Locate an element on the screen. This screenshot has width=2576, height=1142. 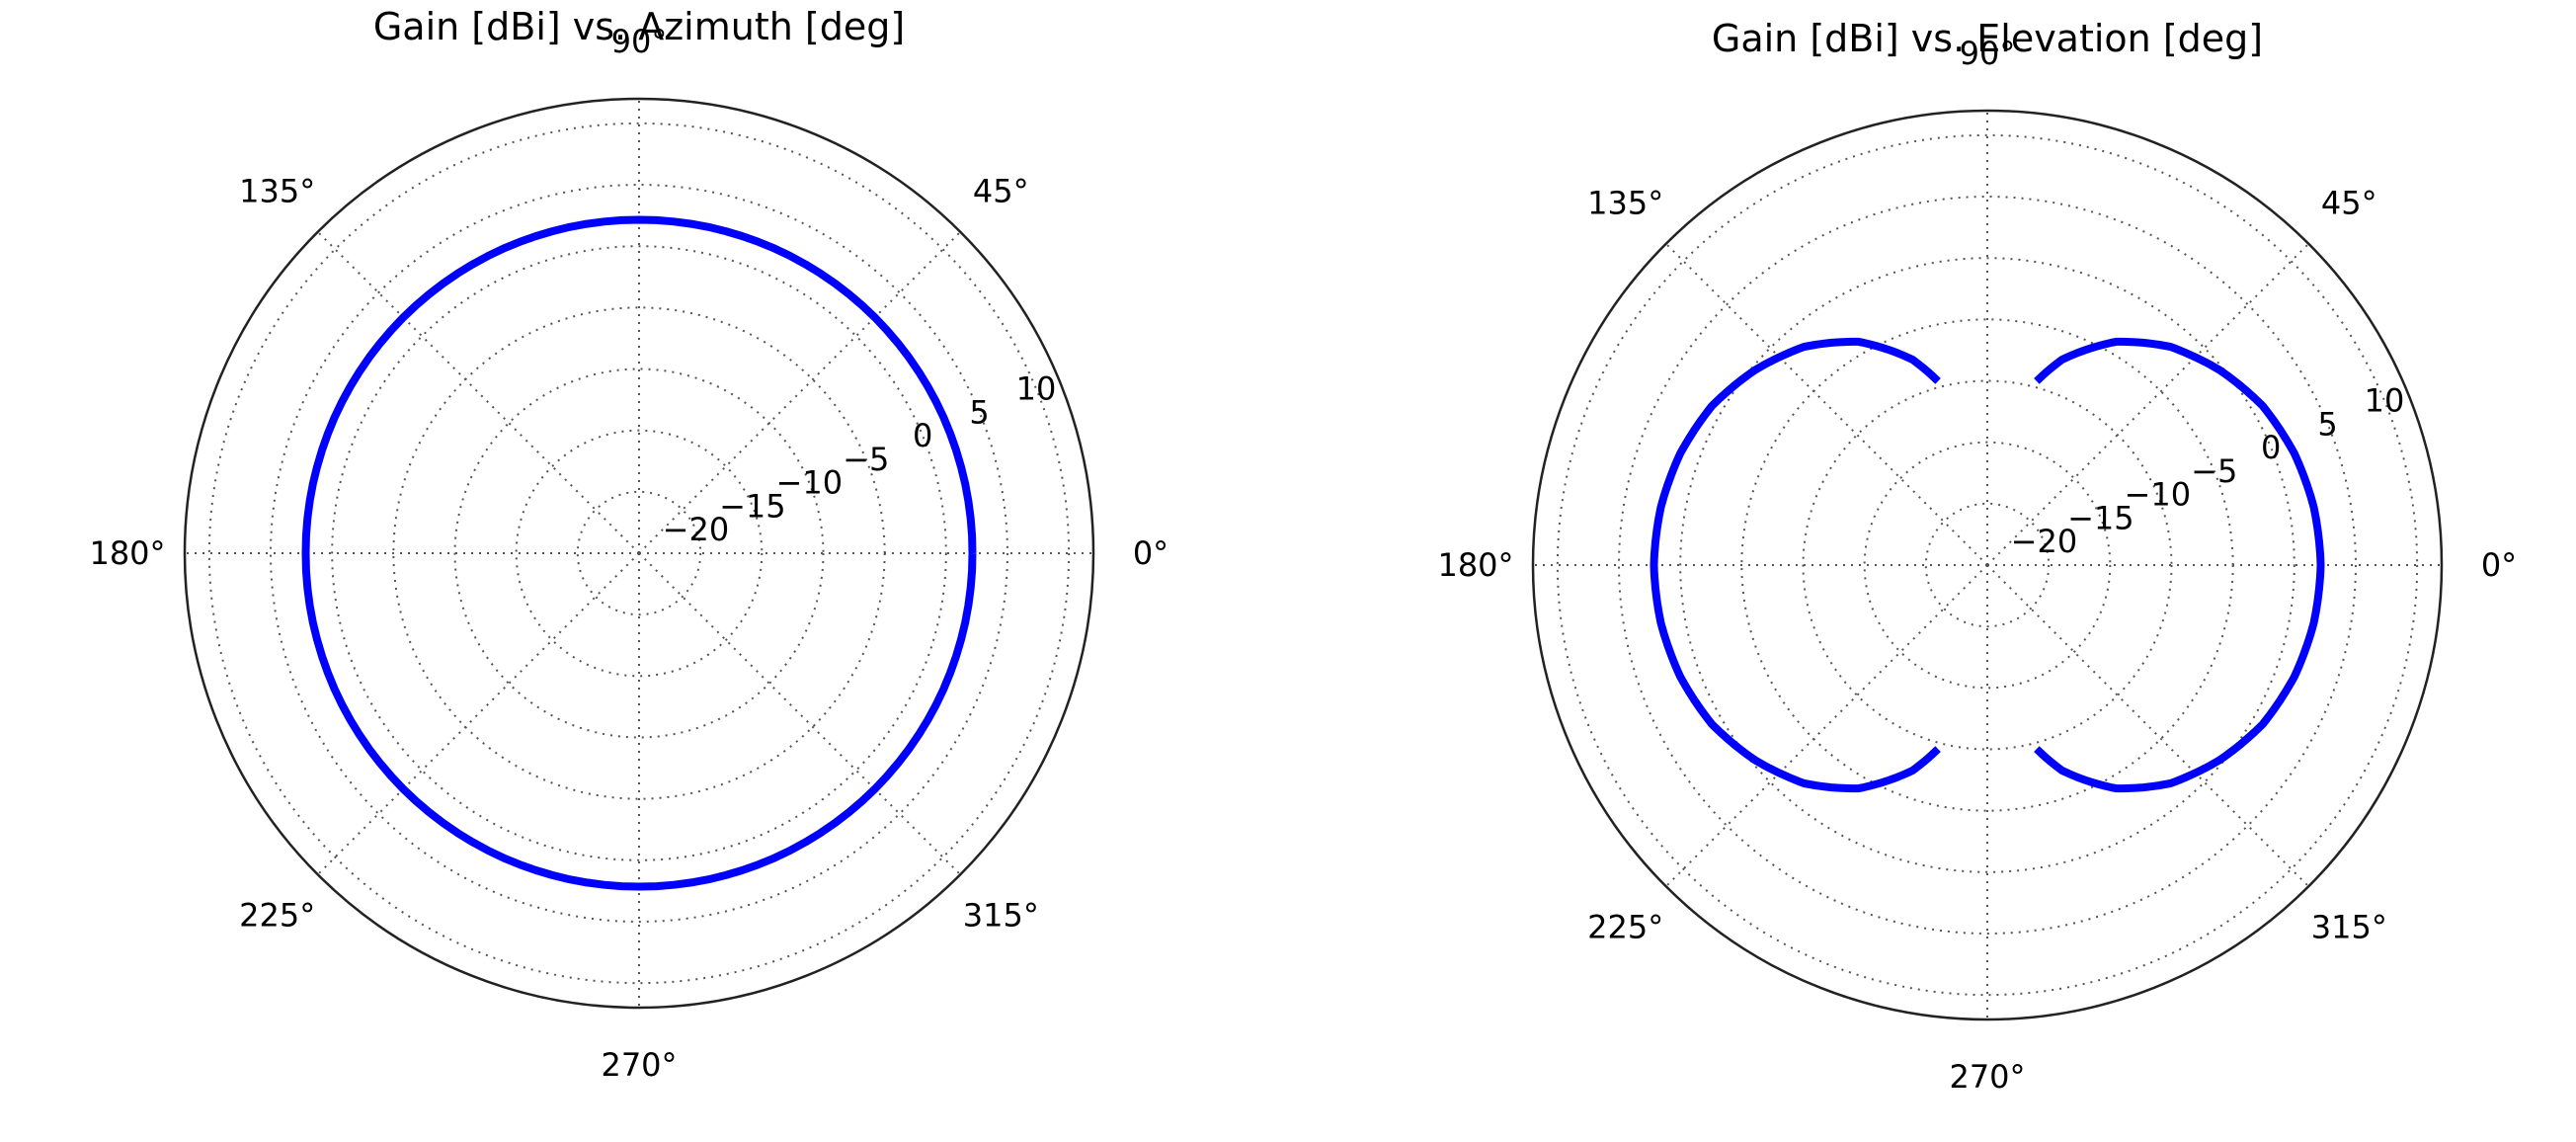
azimuth-radial-tick-label: 5 is located at coordinates (979, 412).